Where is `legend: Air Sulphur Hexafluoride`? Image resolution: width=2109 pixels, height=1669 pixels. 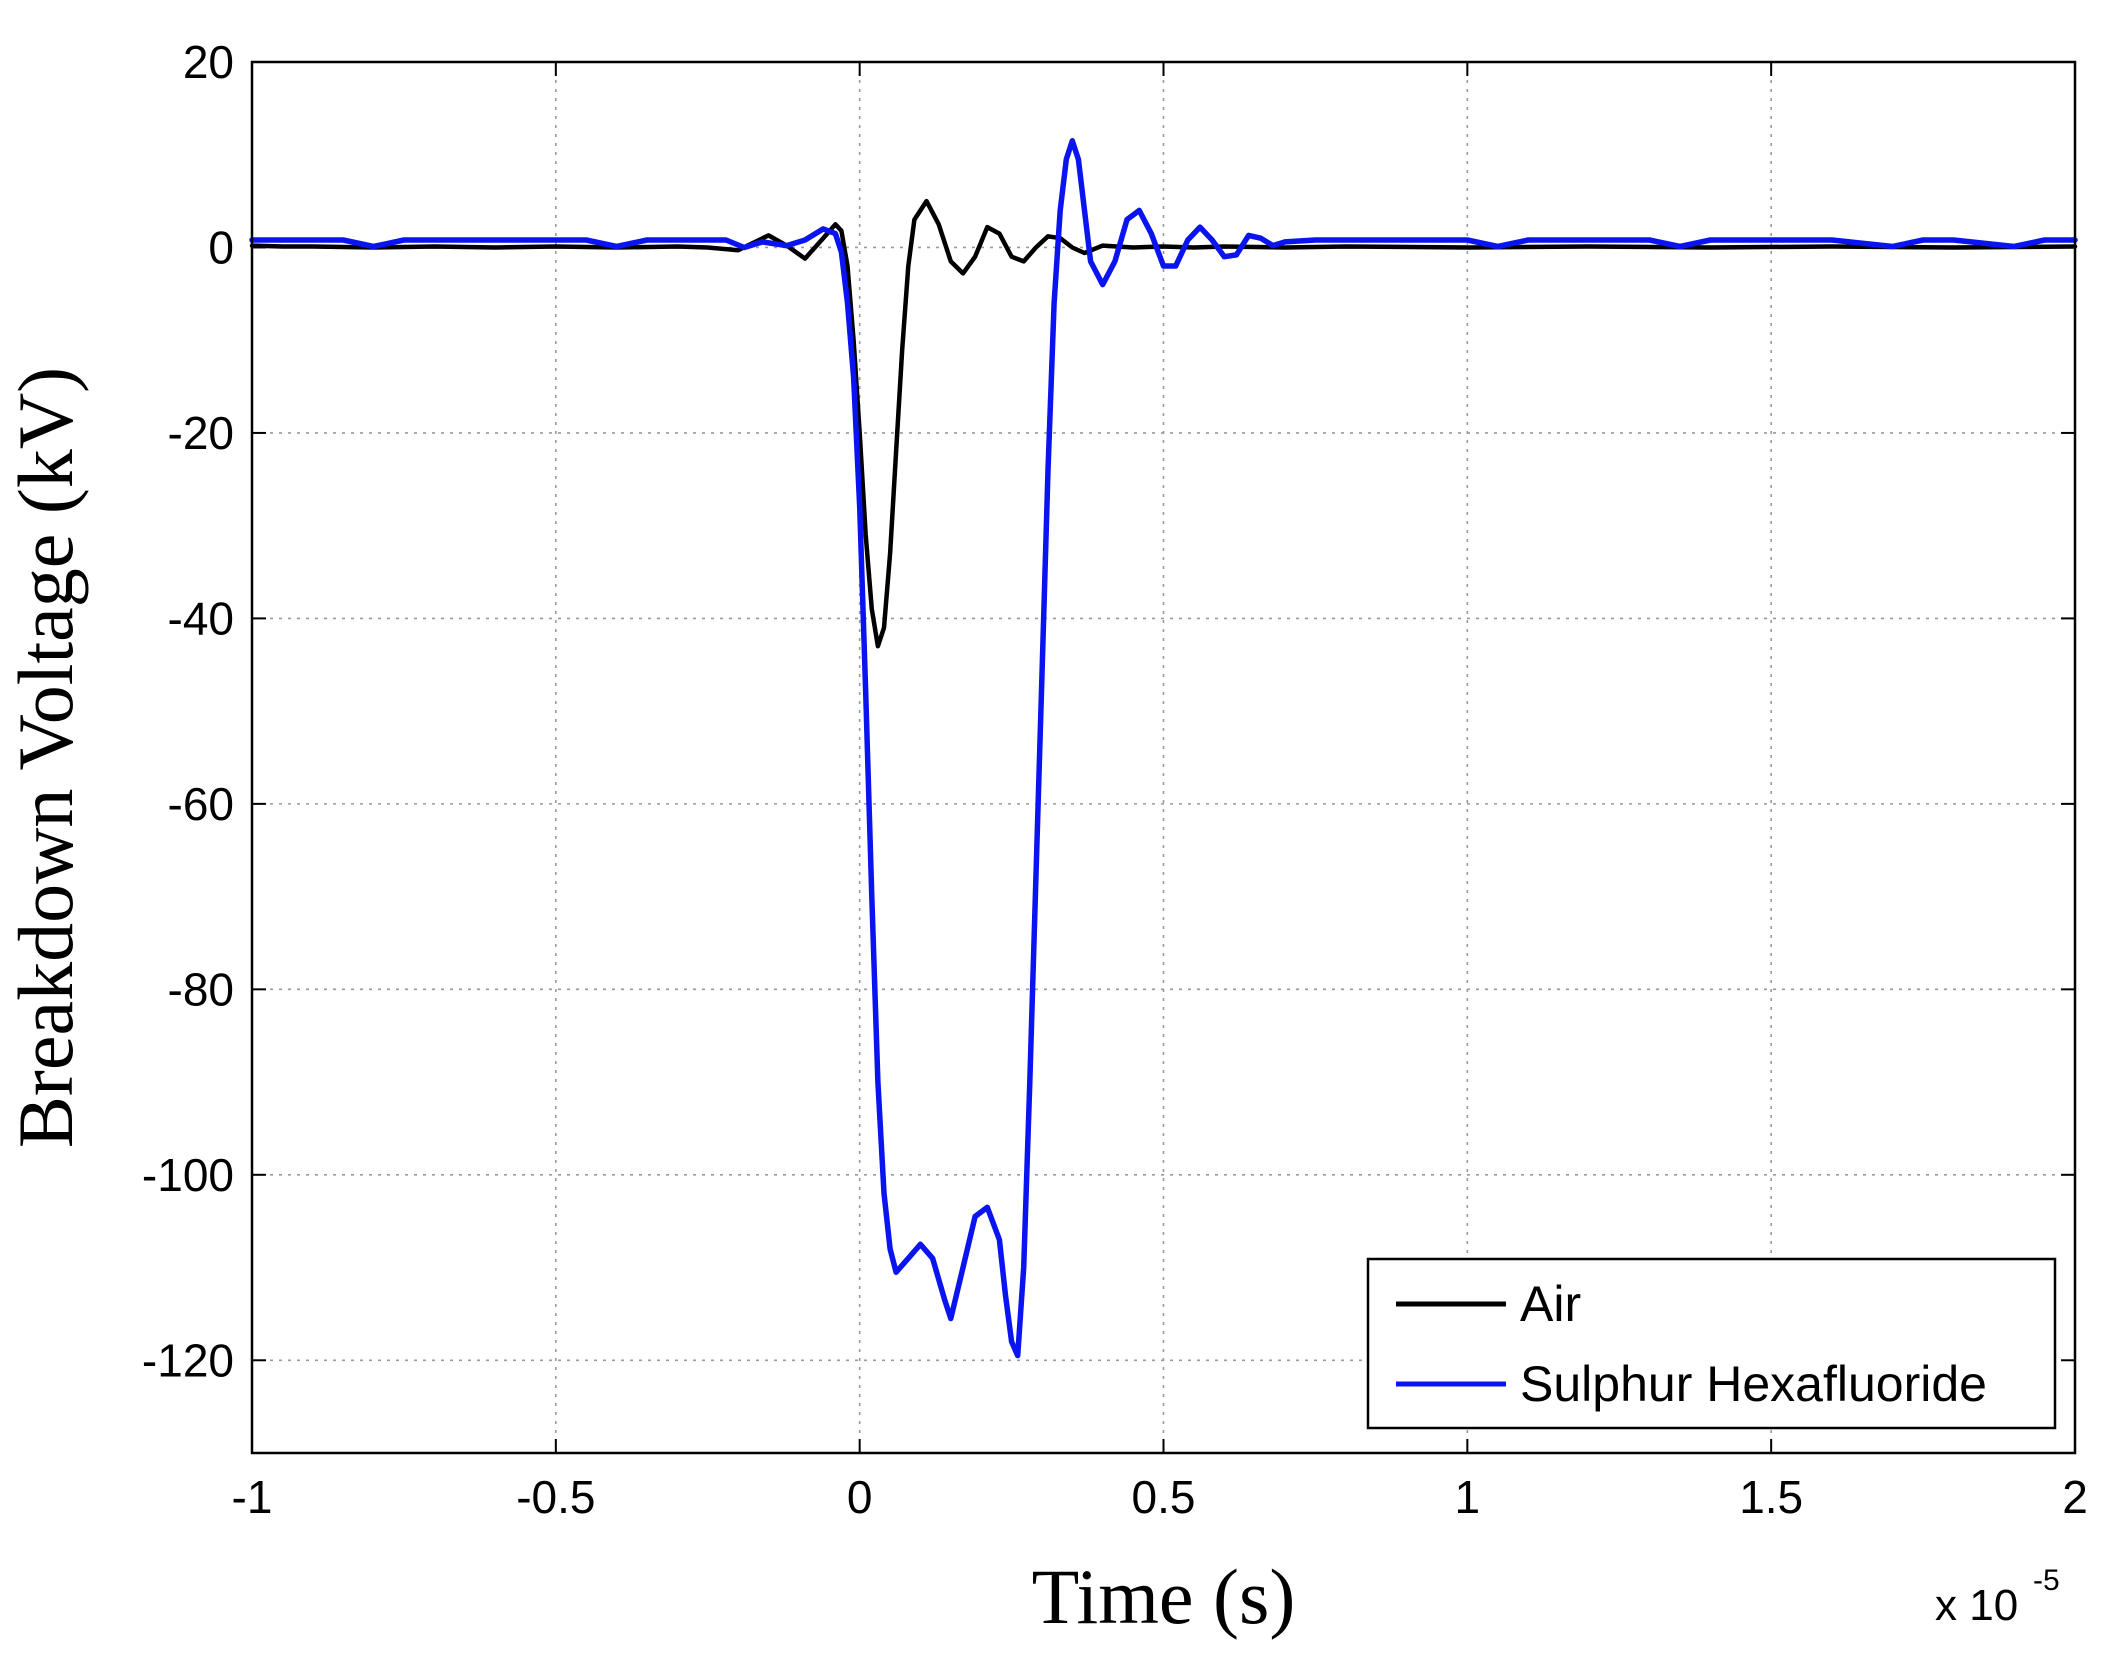
legend: Air Sulphur Hexafluoride is located at coordinates (1711, 1343).